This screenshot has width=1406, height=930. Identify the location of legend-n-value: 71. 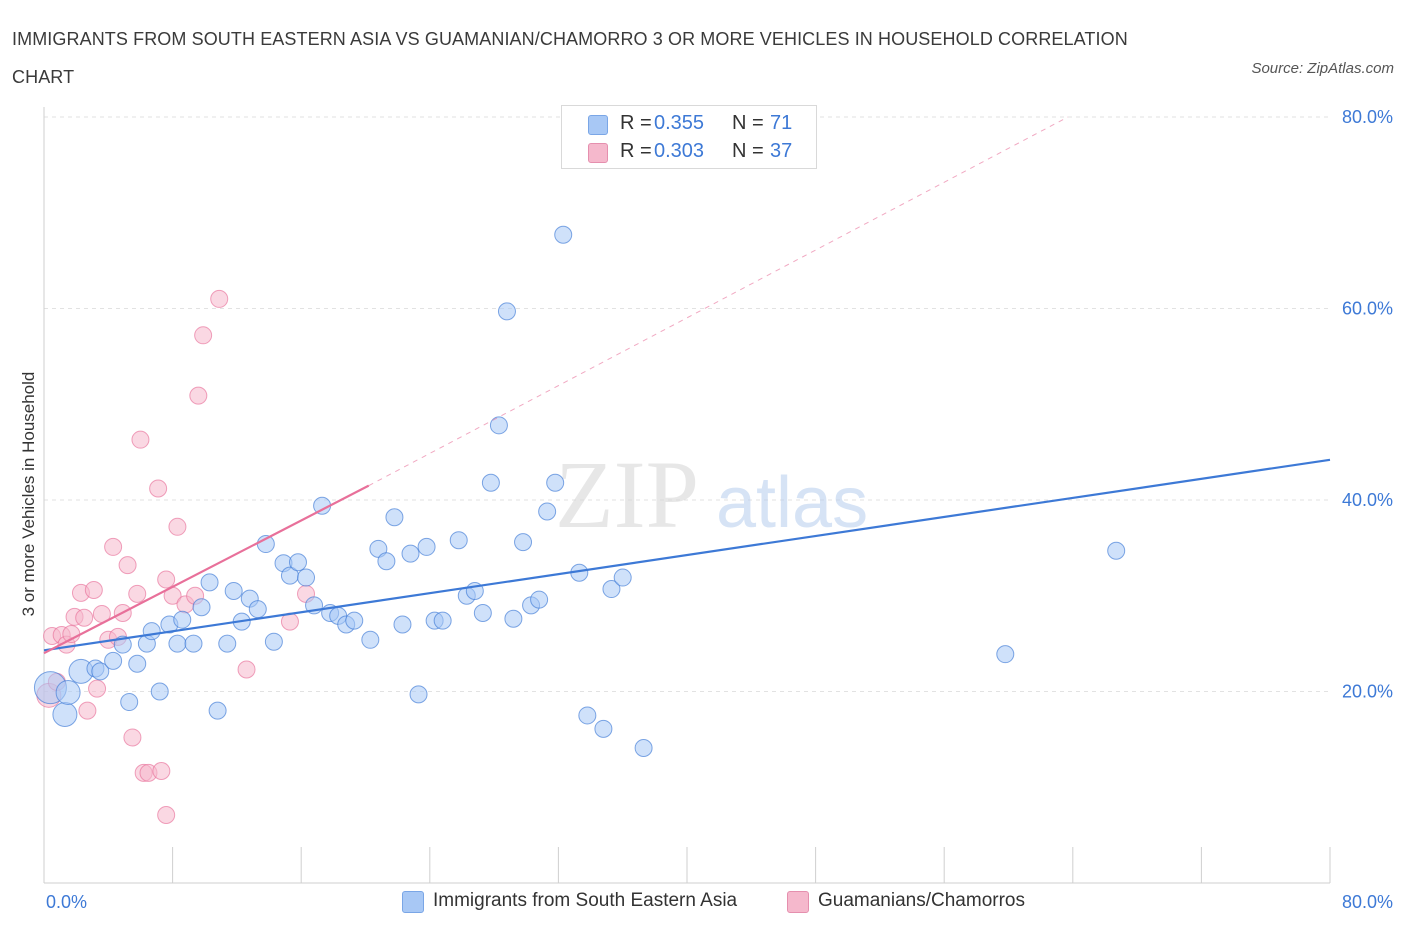
(781, 123).